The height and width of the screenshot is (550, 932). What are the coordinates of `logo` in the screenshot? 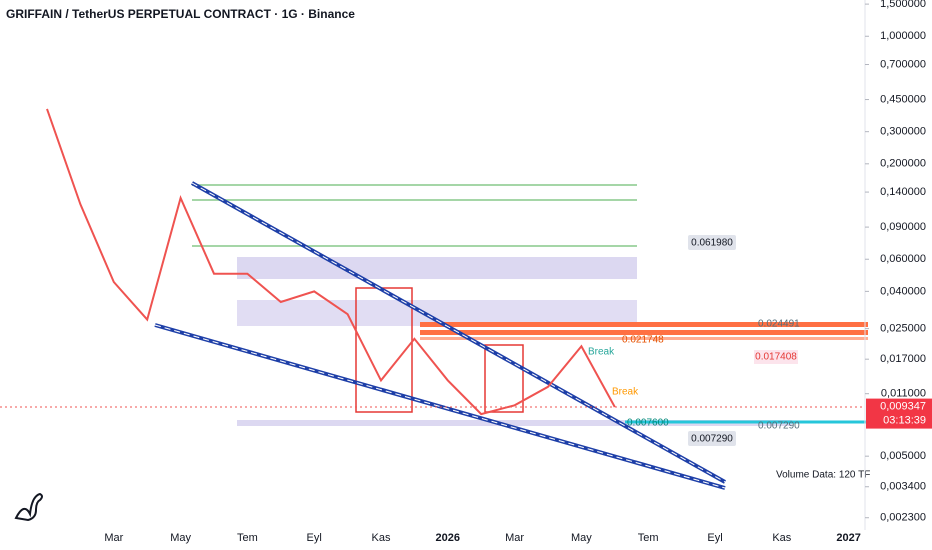 It's located at (28, 507).